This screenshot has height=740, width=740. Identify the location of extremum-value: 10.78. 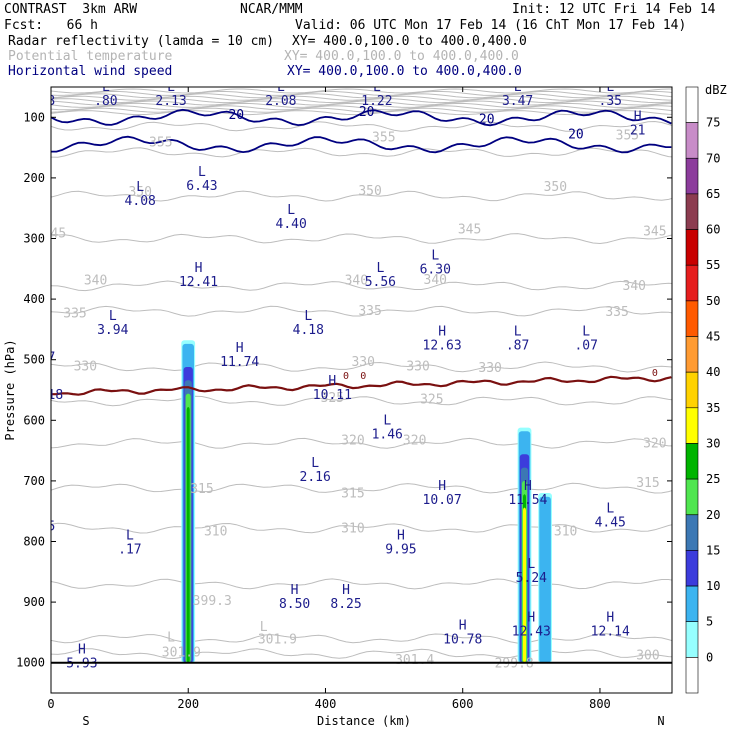
(462, 639).